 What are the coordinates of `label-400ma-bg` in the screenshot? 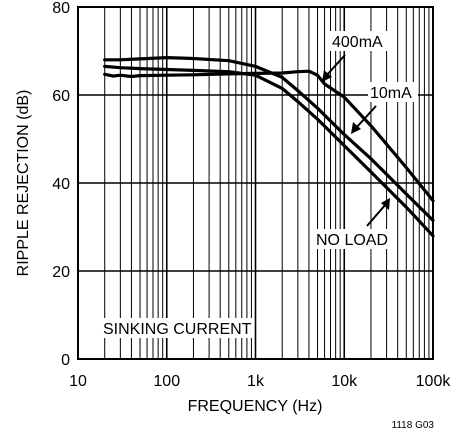 It's located at (359, 41).